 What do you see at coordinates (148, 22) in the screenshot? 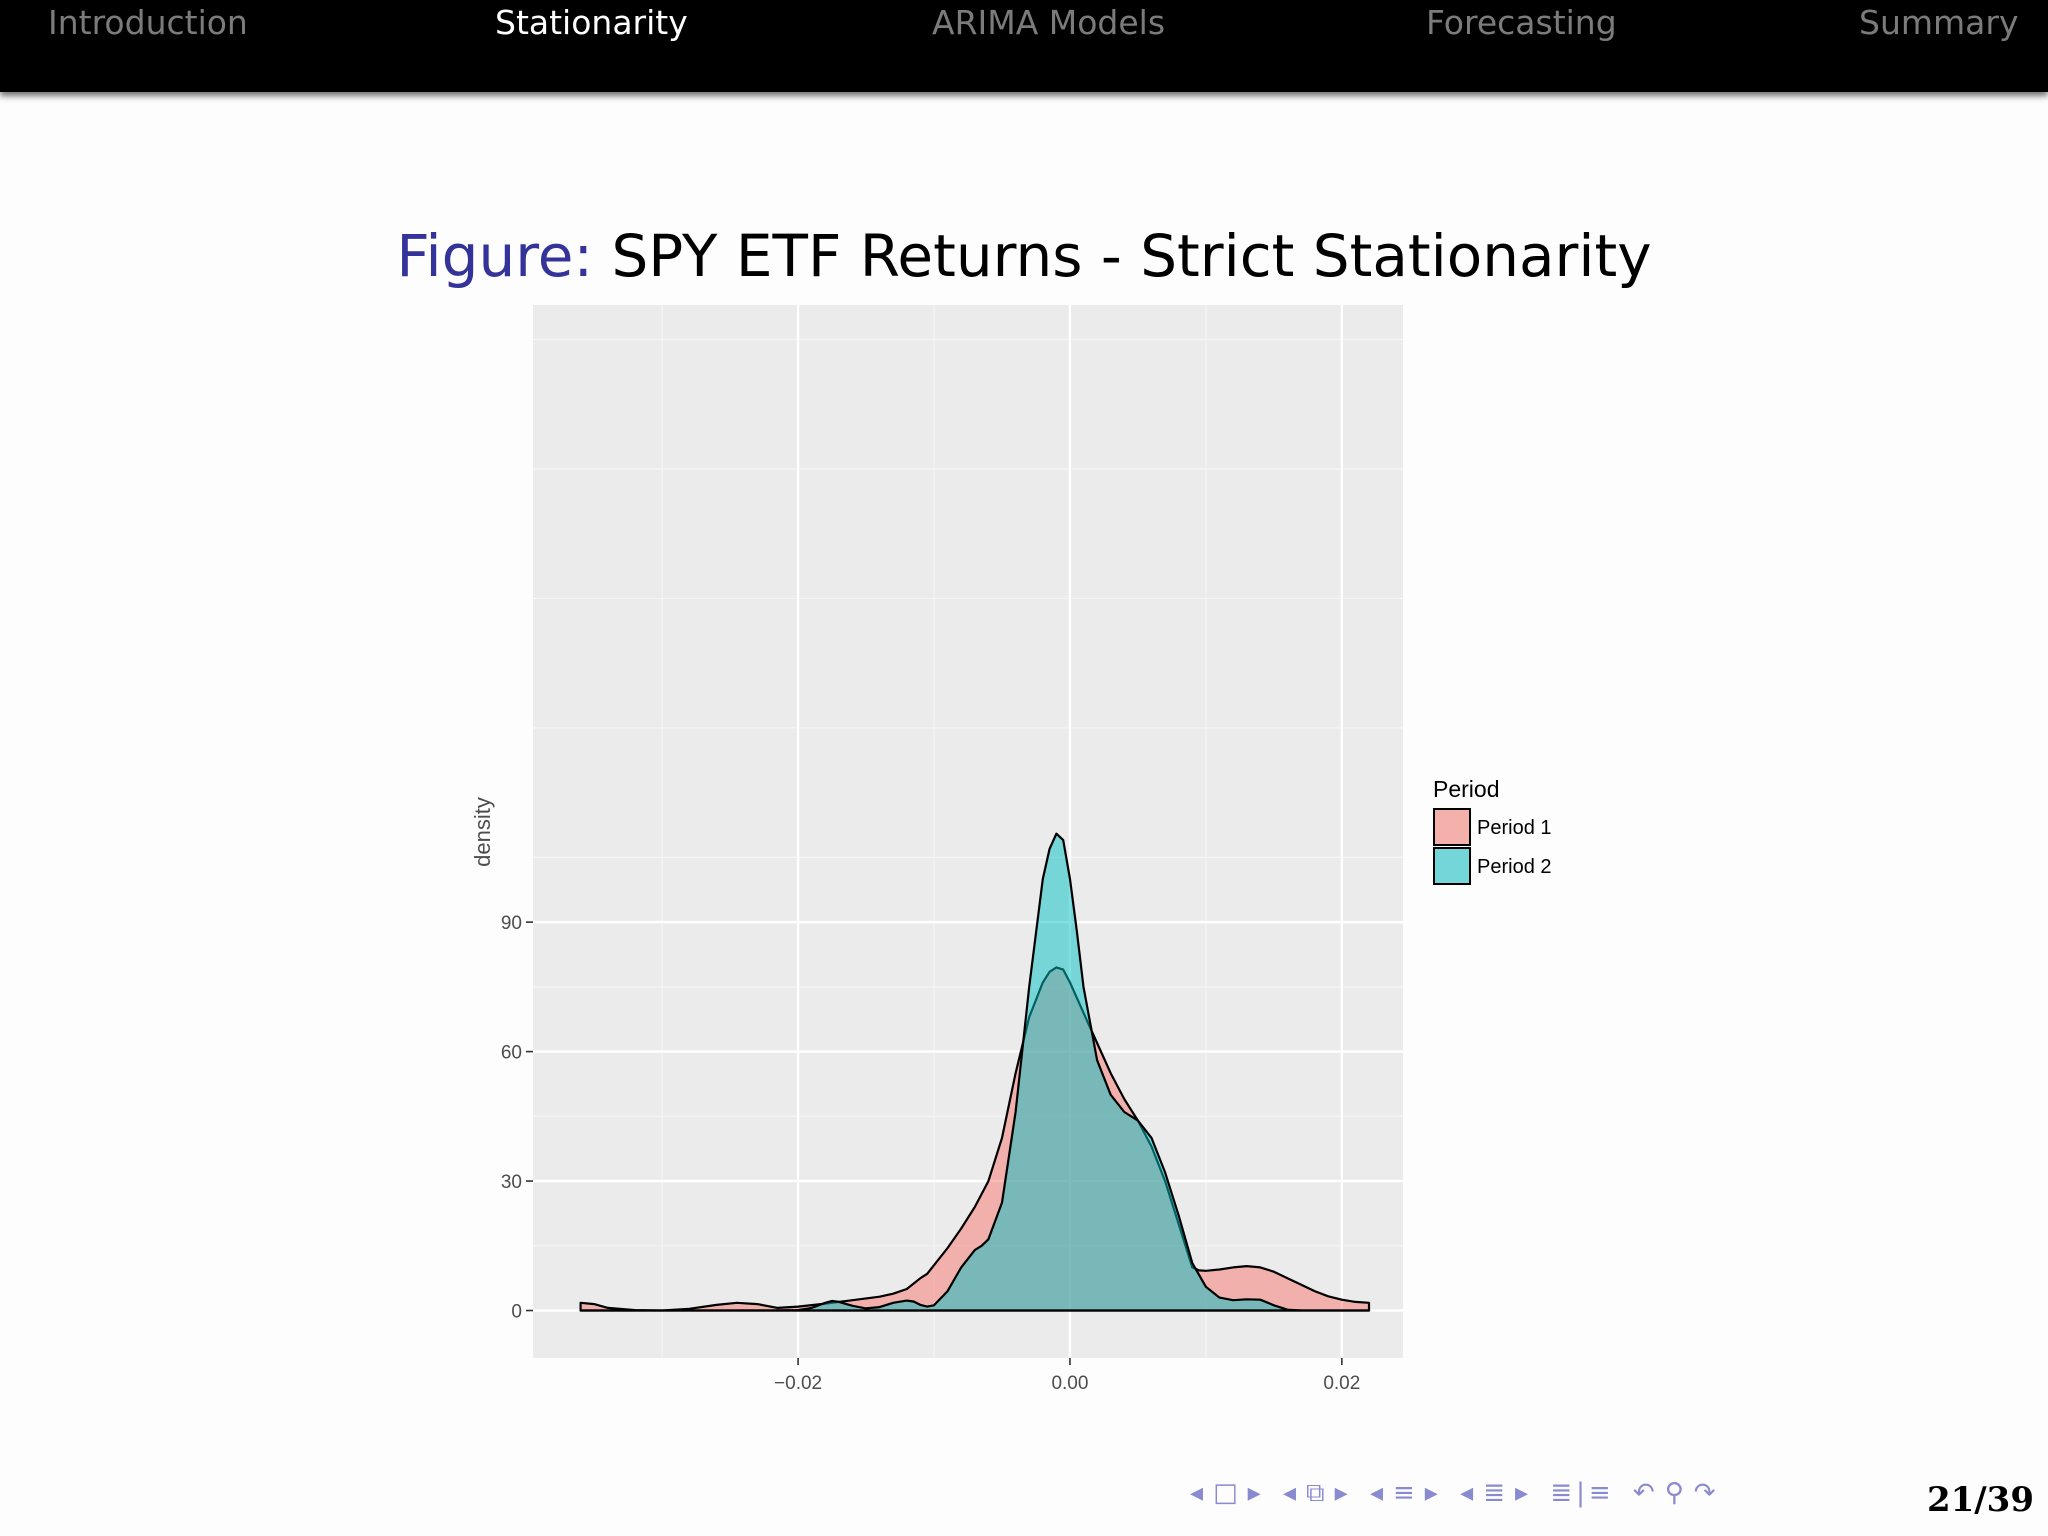
I see `nav-introduction: Introduction` at bounding box center [148, 22].